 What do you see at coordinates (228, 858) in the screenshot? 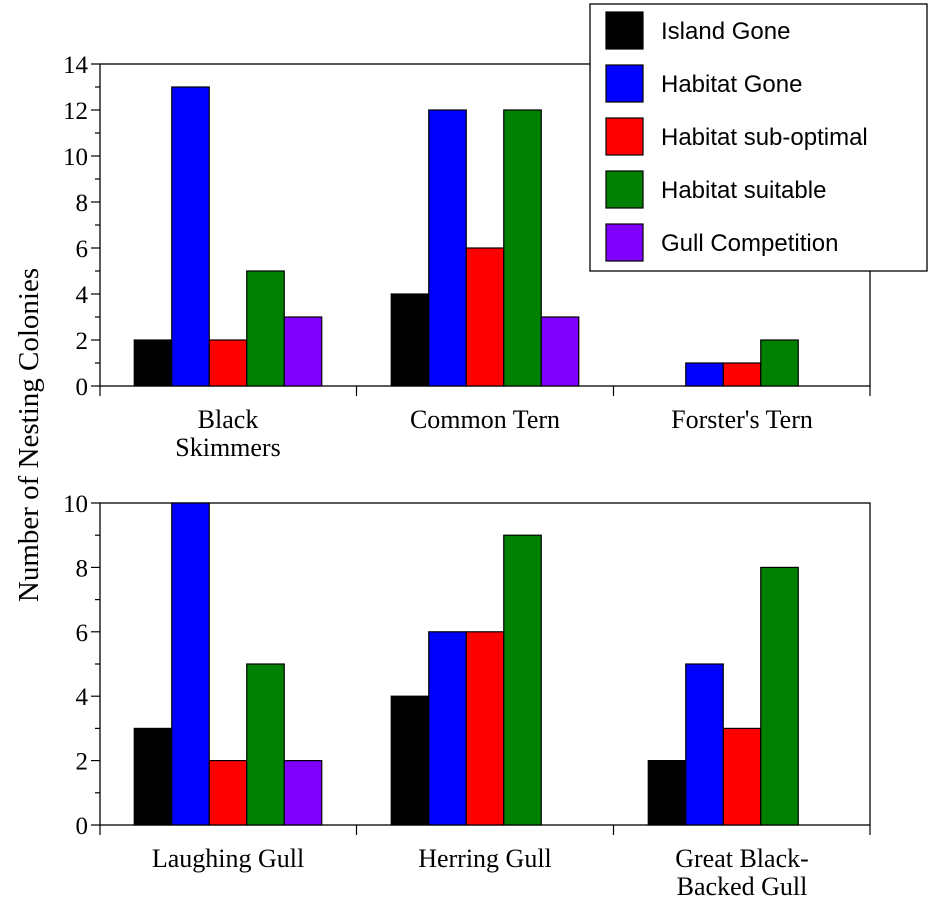
I see `x-category-label: Laughing Gull` at bounding box center [228, 858].